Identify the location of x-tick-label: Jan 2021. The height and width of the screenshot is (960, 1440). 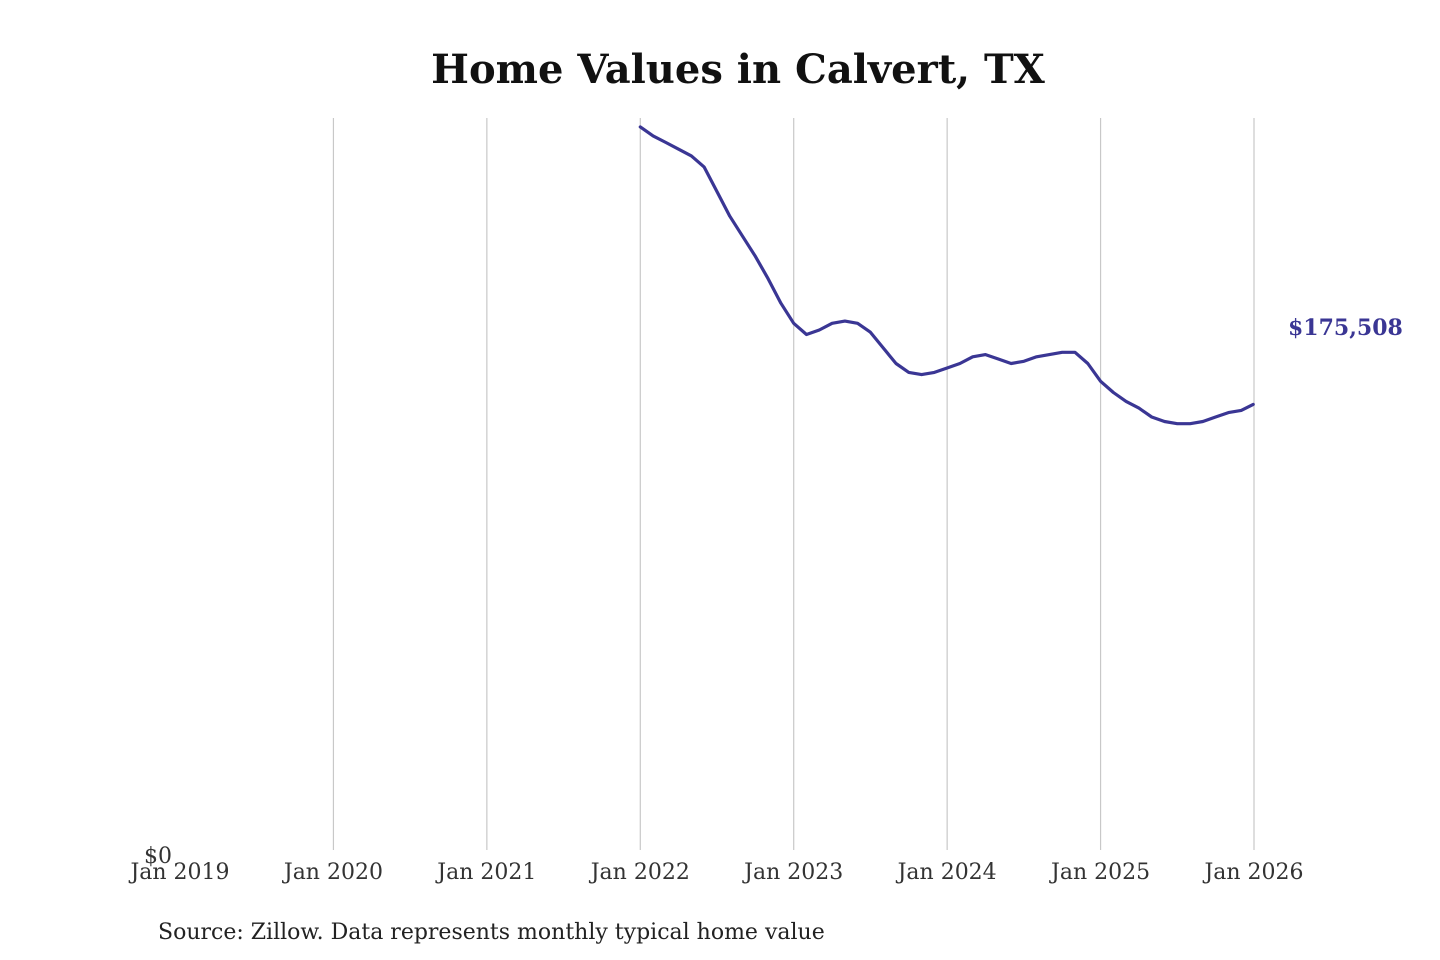
(485, 872).